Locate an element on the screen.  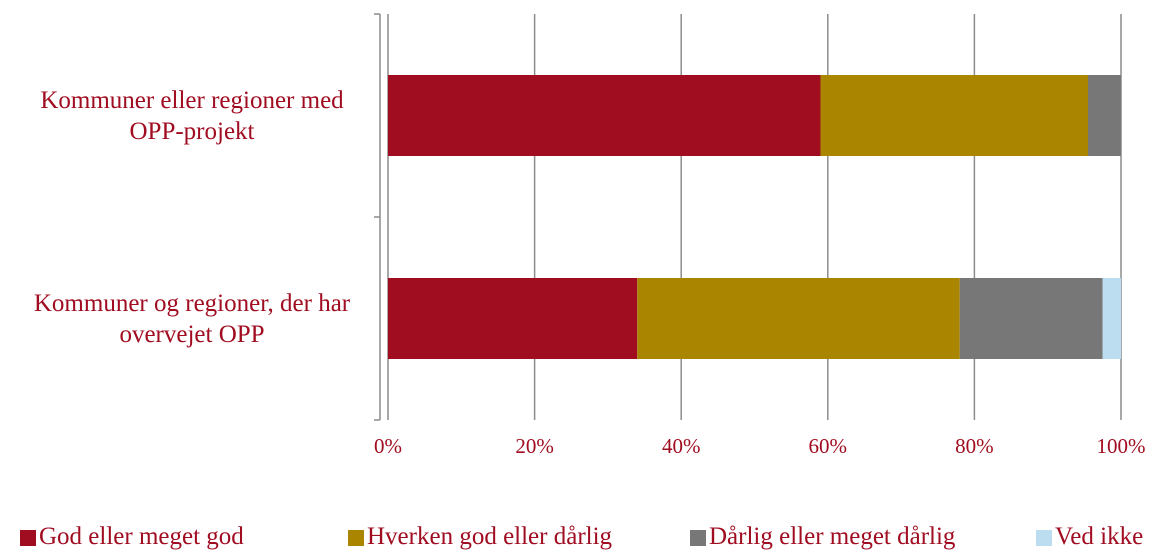
x-tick-label: 60% is located at coordinates (828, 446).